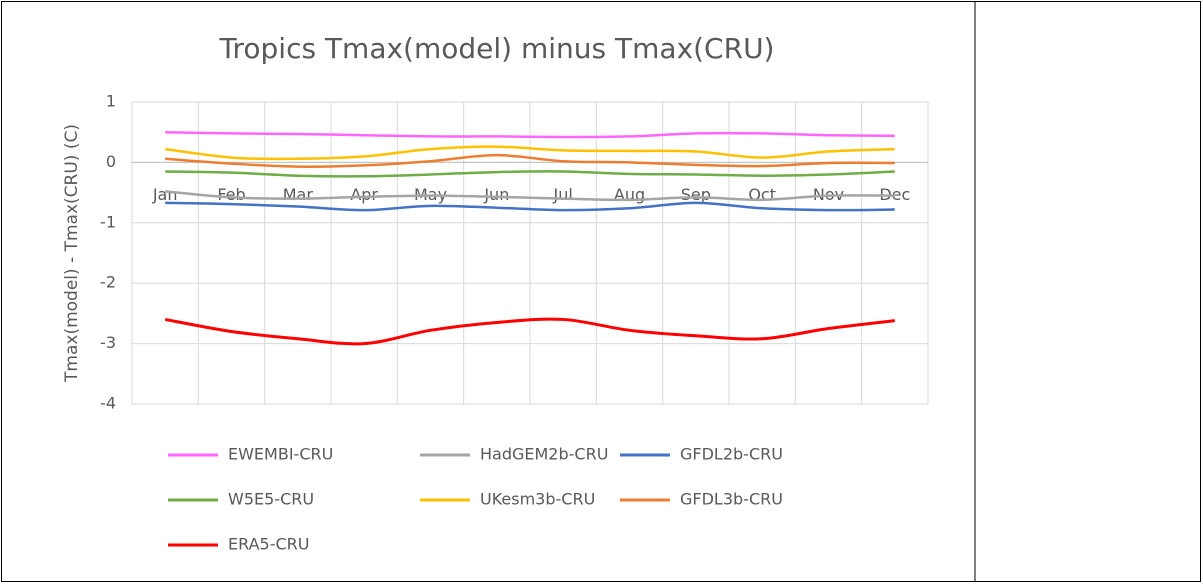 The width and height of the screenshot is (1203, 584). Describe the element at coordinates (280, 454) in the screenshot. I see `legend-label: EWEMBI-CRU` at that location.